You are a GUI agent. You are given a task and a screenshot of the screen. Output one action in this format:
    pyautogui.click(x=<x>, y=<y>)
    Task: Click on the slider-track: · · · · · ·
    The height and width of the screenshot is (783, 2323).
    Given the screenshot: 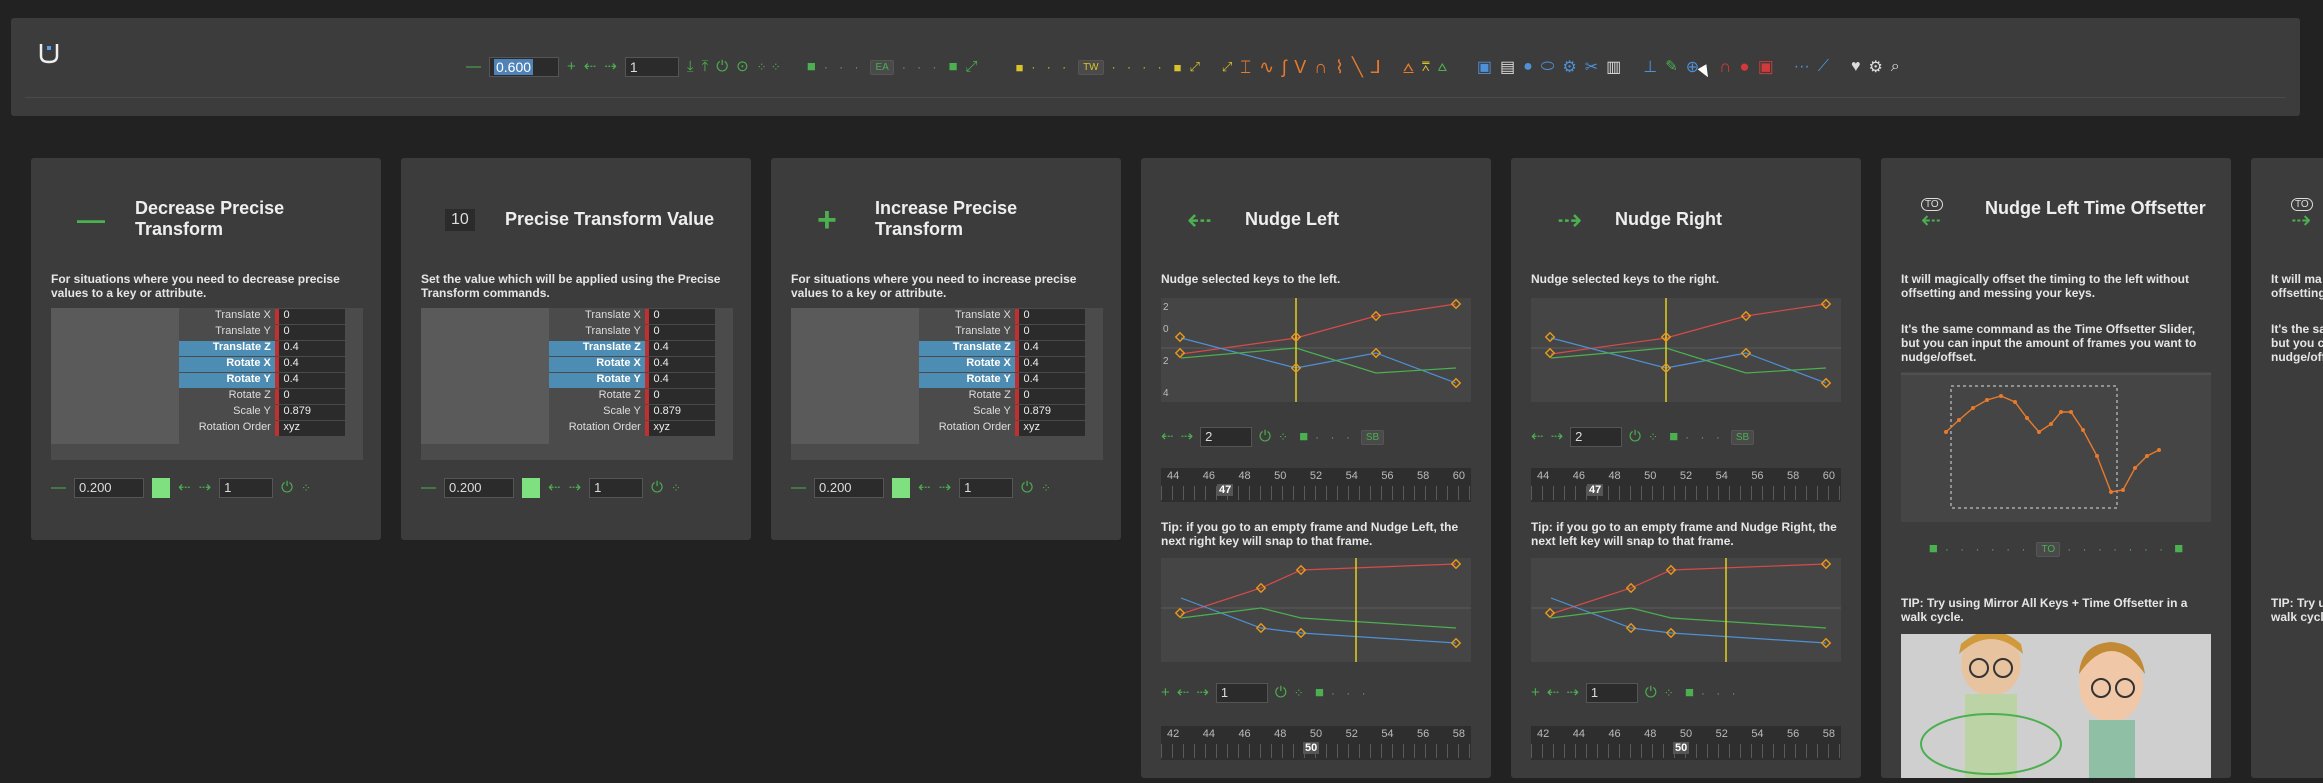 What is the action you would take?
    pyautogui.click(x=1987, y=549)
    